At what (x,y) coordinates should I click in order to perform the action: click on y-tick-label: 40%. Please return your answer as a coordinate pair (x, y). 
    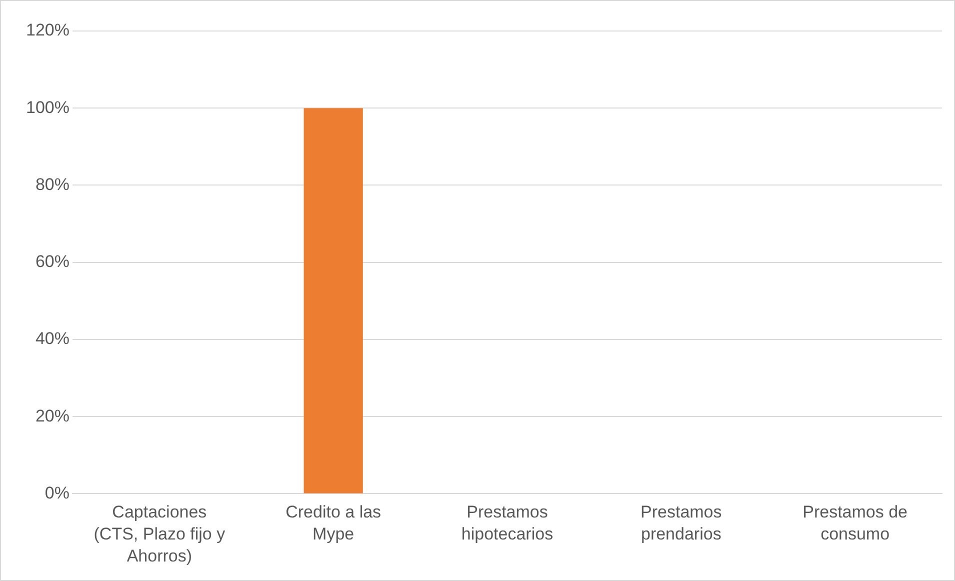
    Looking at the image, I should click on (52, 338).